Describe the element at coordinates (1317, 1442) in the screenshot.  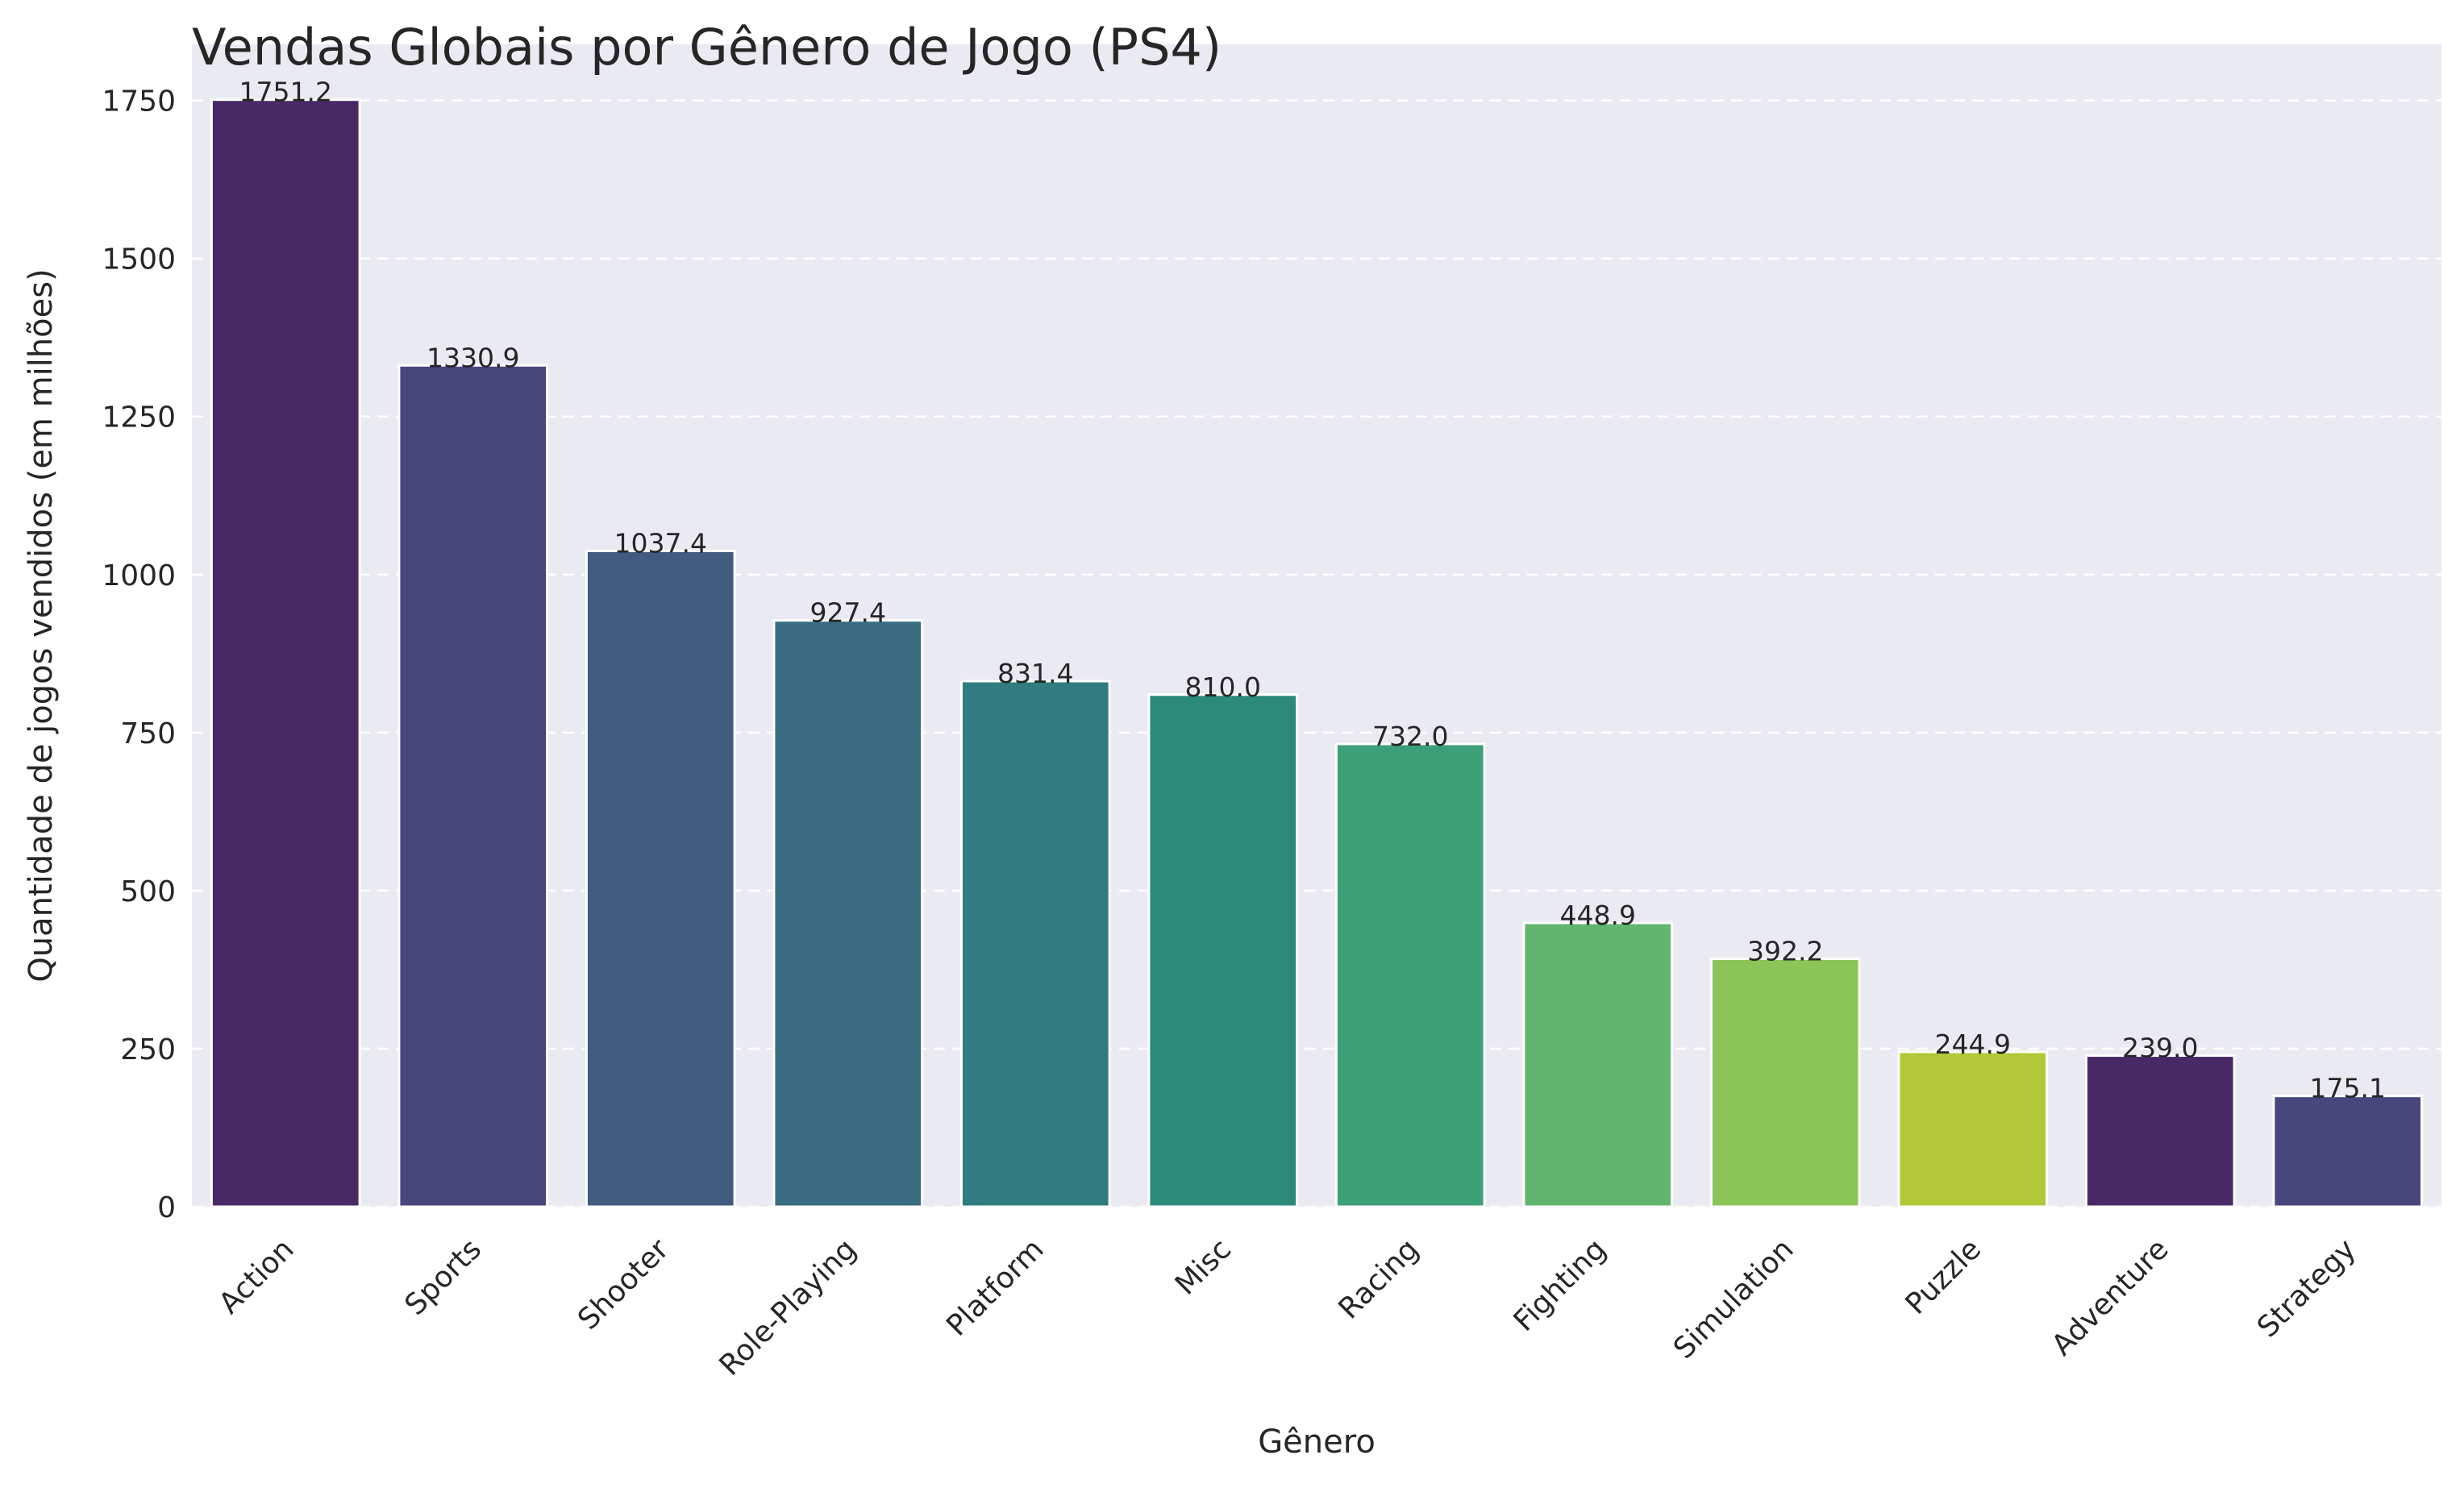
I see `x-axis-label: Gênero` at that location.